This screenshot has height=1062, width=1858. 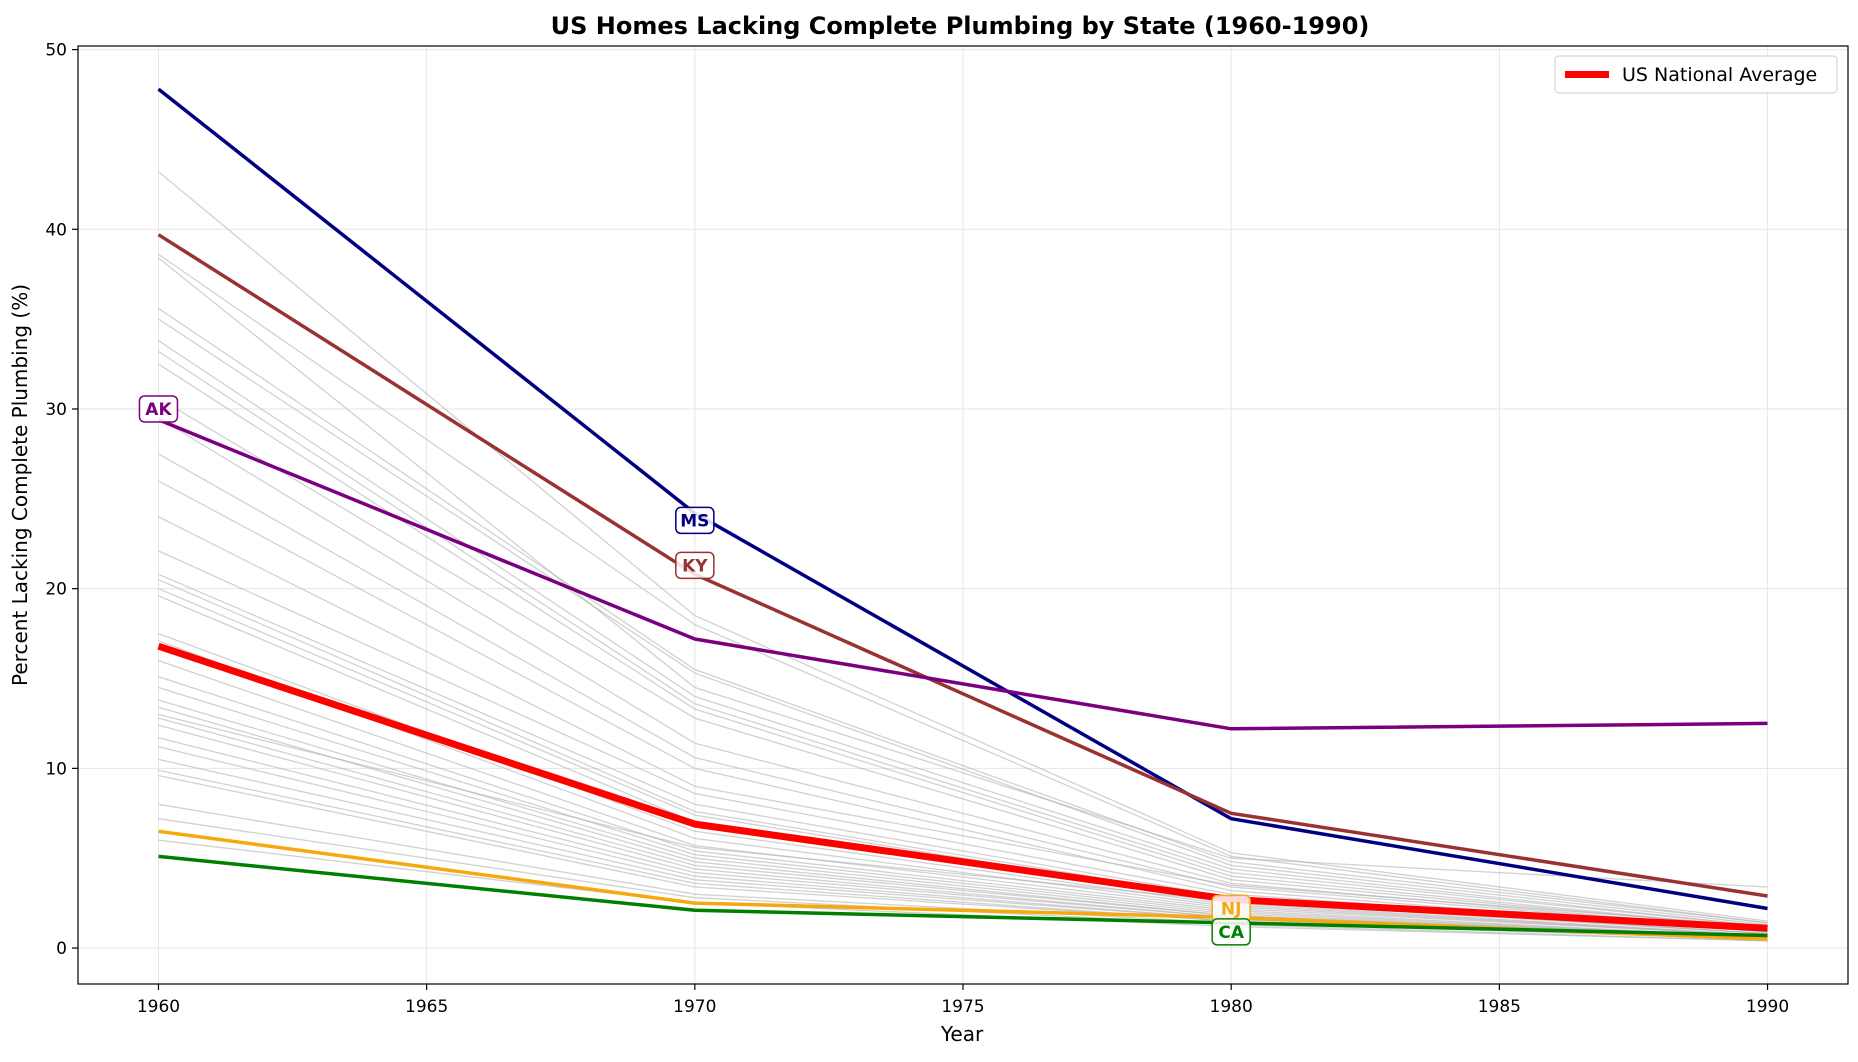 I want to click on y-tick-label: 10, so click(x=56, y=769).